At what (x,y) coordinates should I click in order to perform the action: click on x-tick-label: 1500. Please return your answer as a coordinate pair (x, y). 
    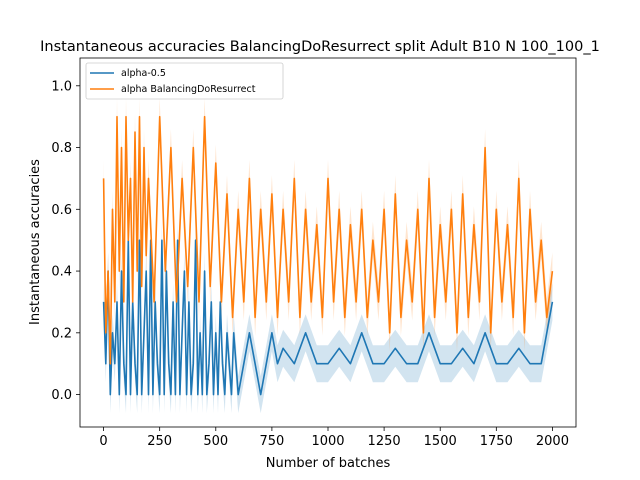
    Looking at the image, I should click on (440, 441).